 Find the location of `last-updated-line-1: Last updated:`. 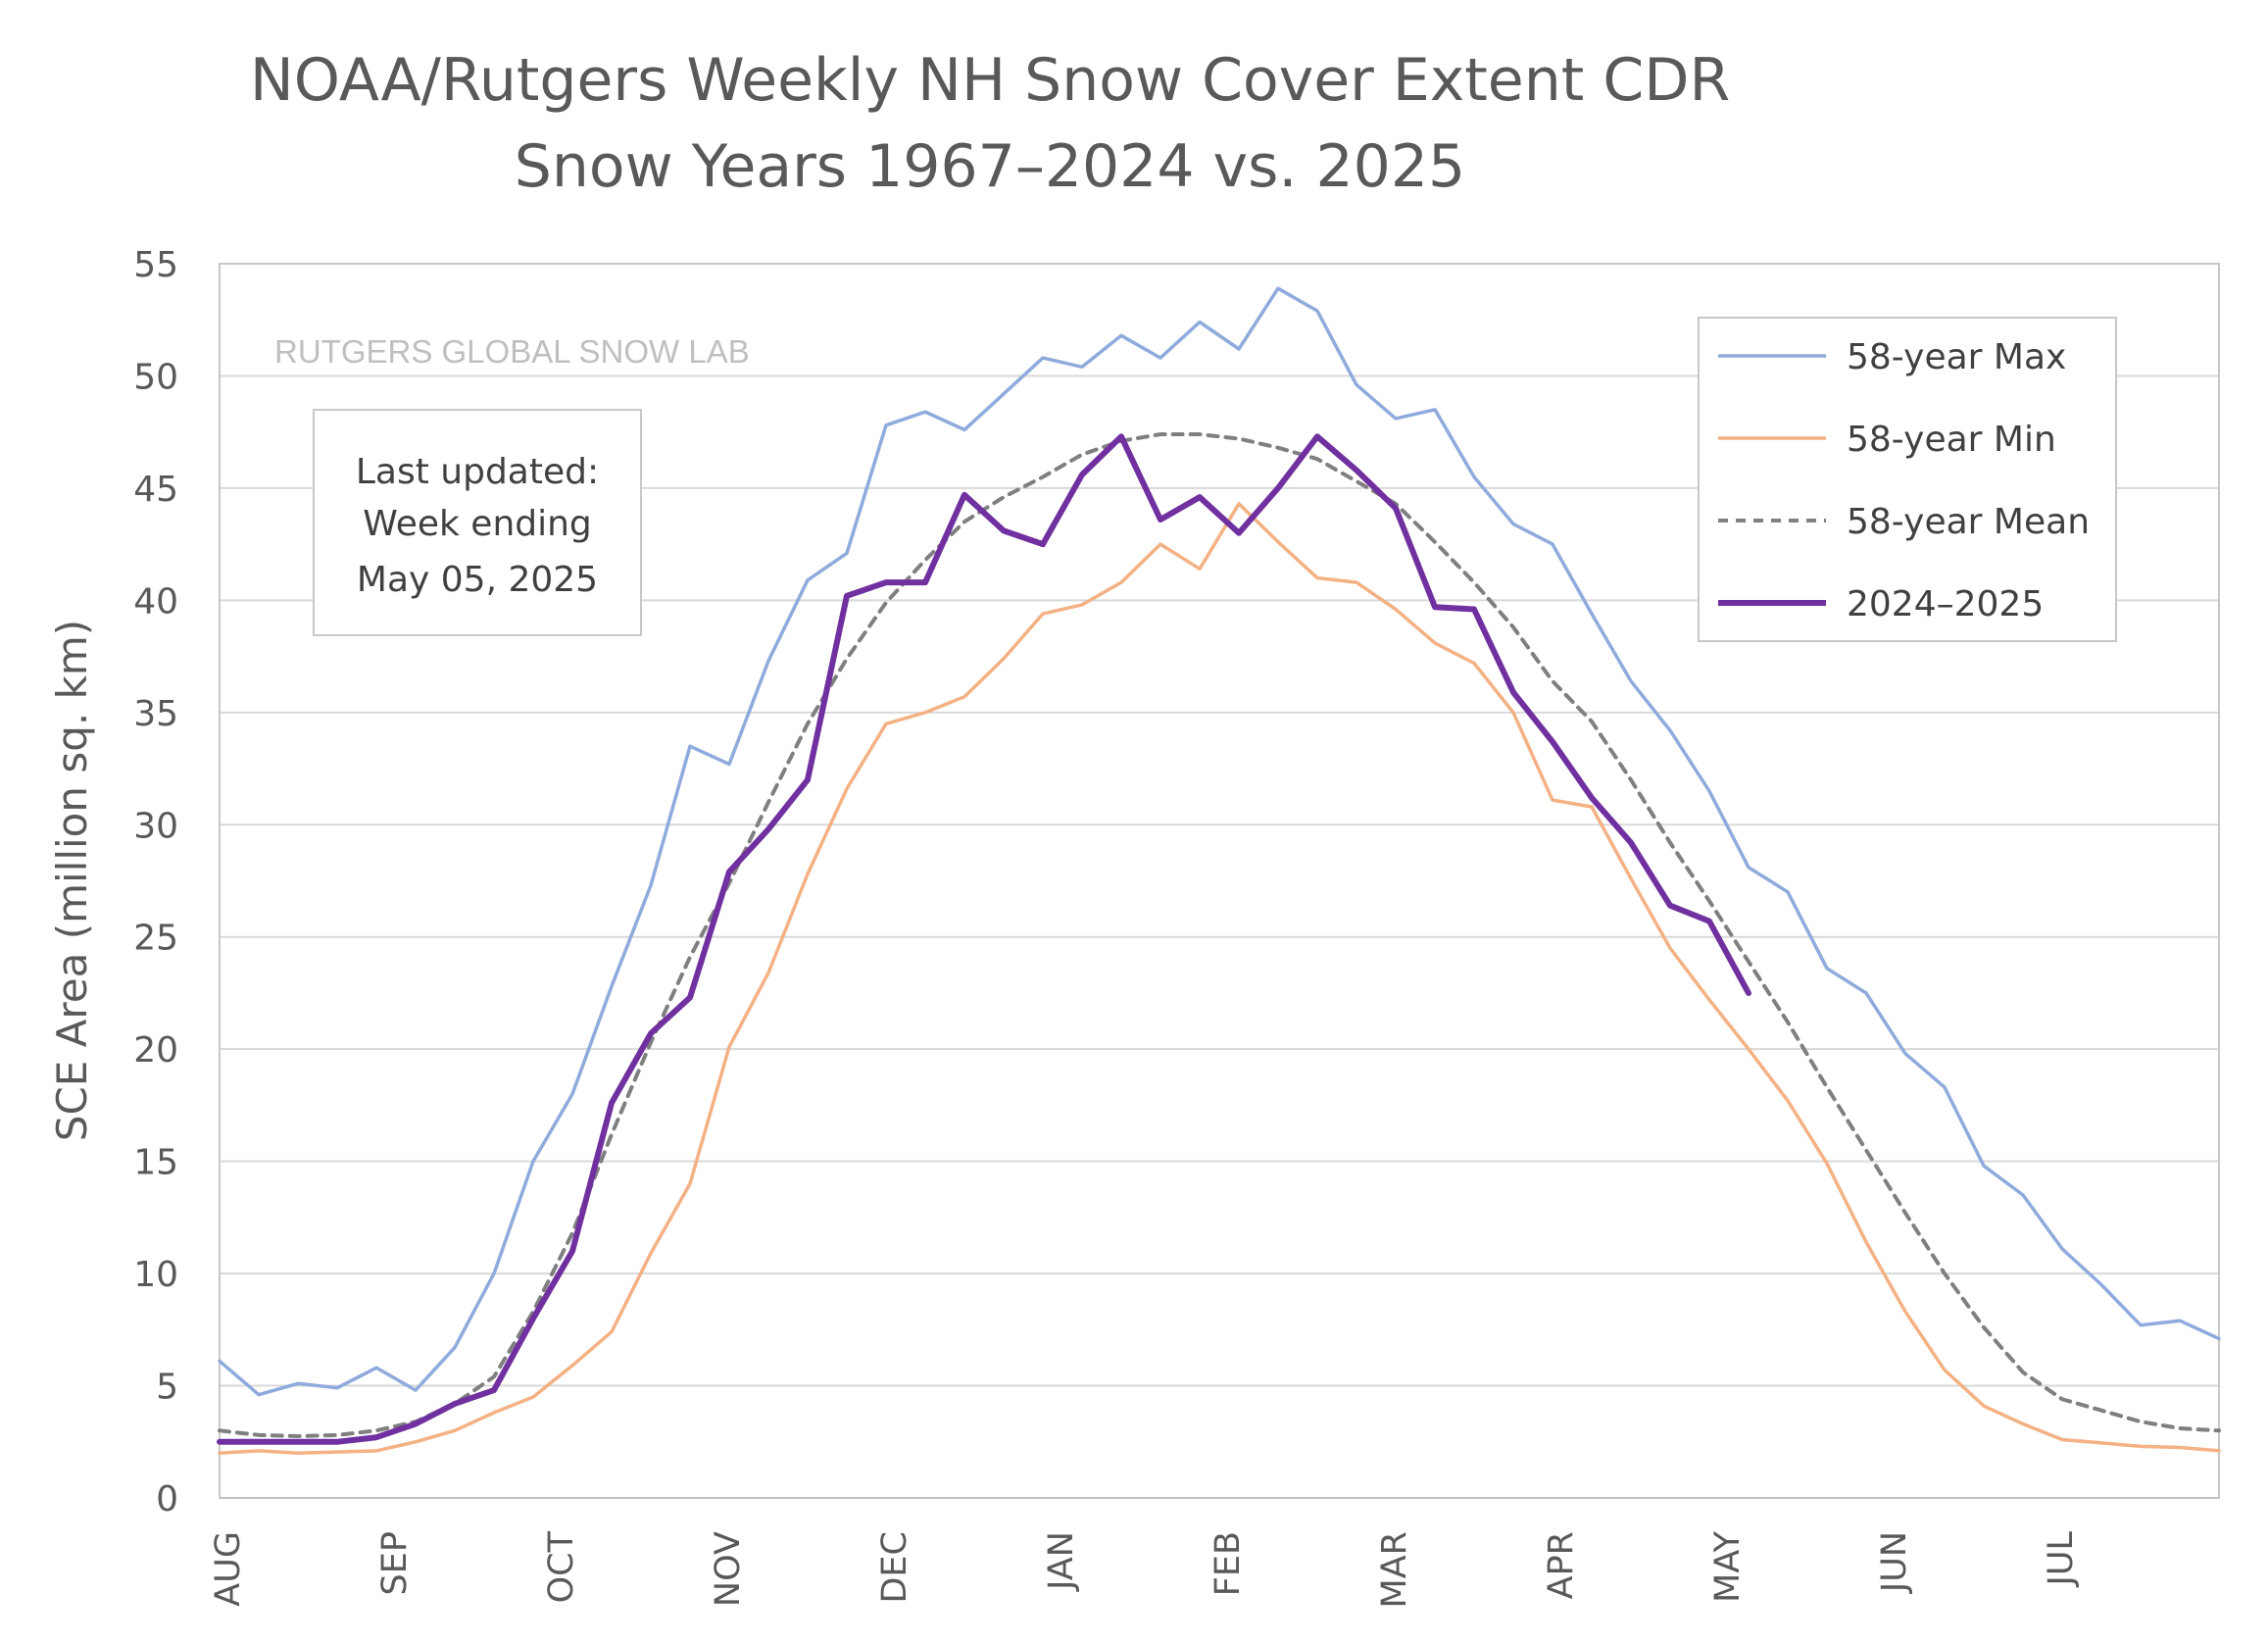

last-updated-line-1: Last updated: is located at coordinates (477, 472).